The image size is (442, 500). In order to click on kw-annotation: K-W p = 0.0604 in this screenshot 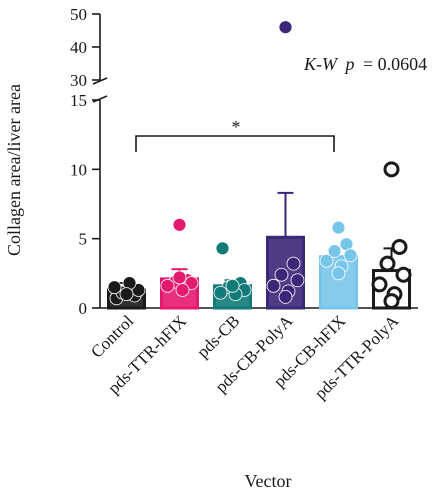, I will do `click(365, 64)`.